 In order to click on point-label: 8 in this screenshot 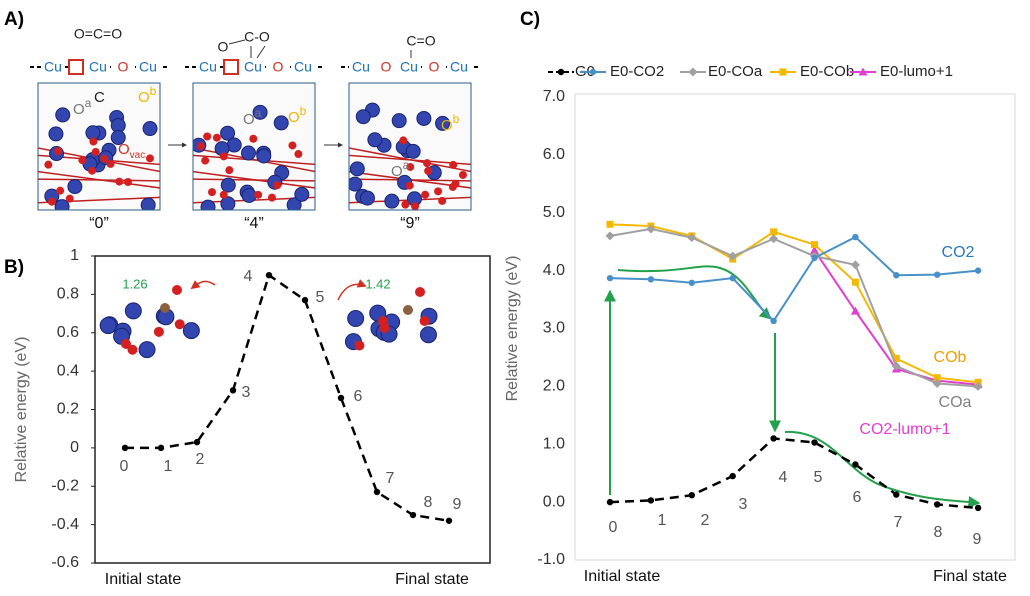, I will do `click(938, 532)`.